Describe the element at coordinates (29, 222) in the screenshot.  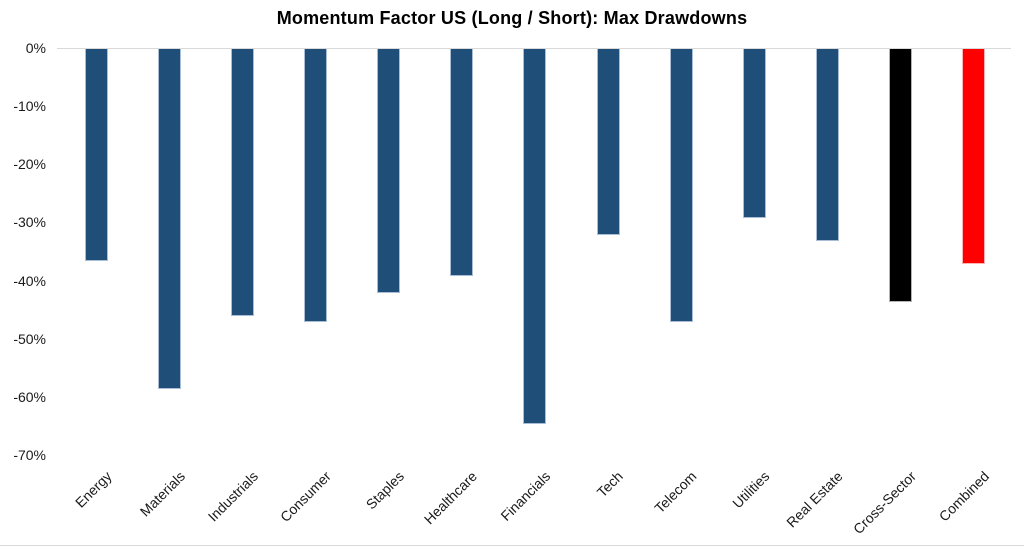
I see `y-tick--30-: -30%` at that location.